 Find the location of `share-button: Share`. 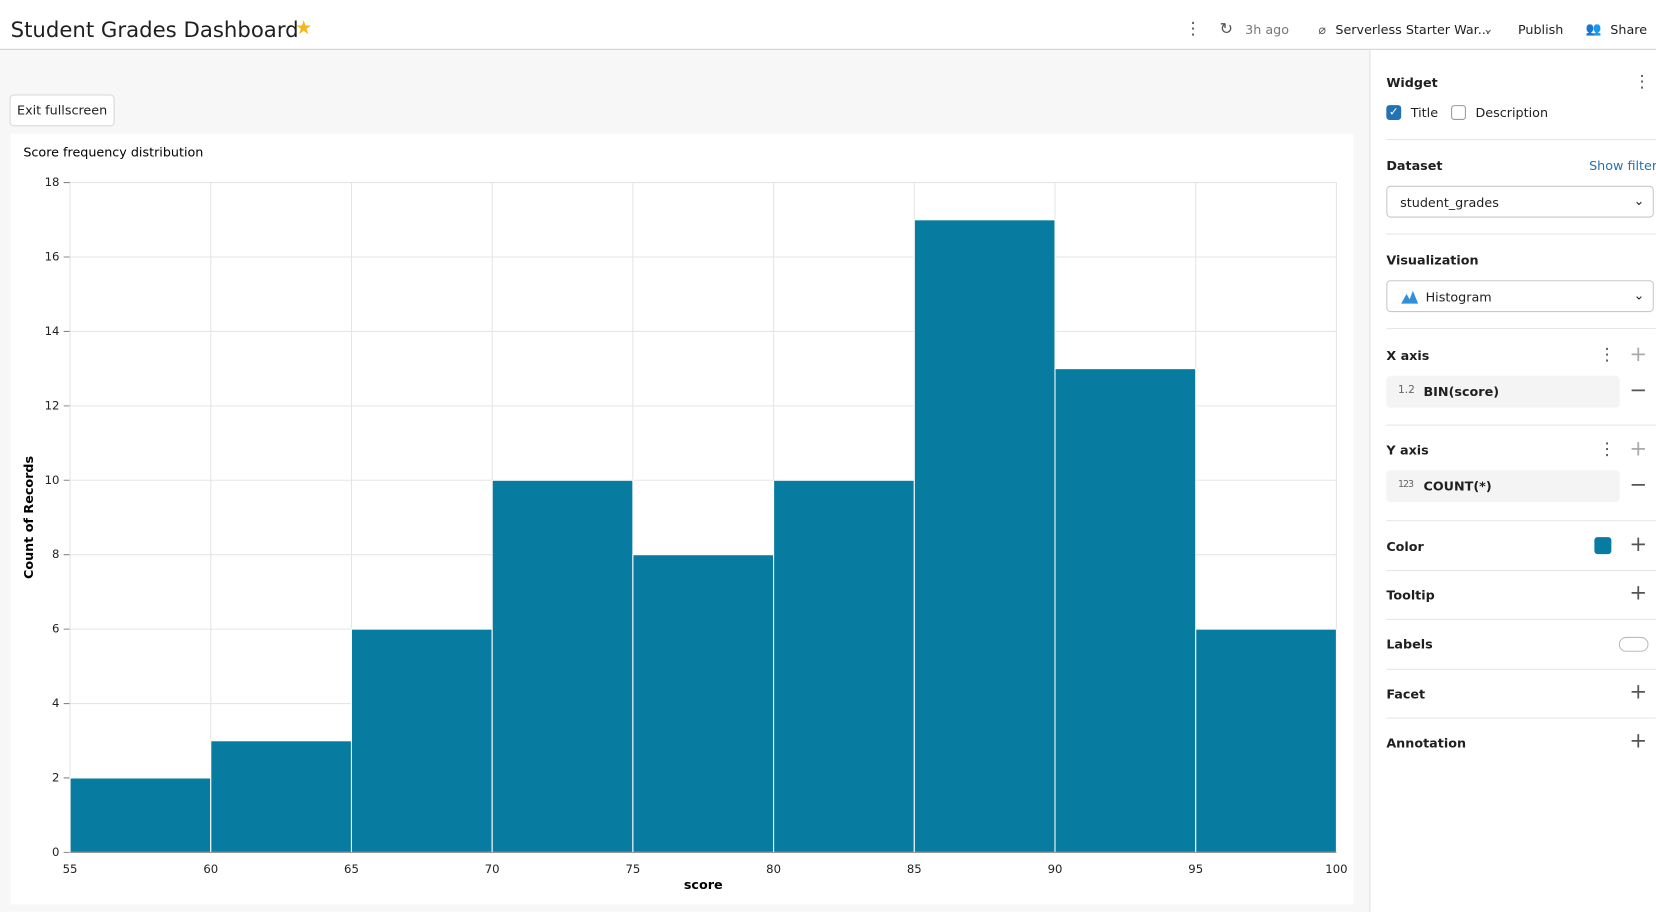

share-button: Share is located at coordinates (1629, 30).